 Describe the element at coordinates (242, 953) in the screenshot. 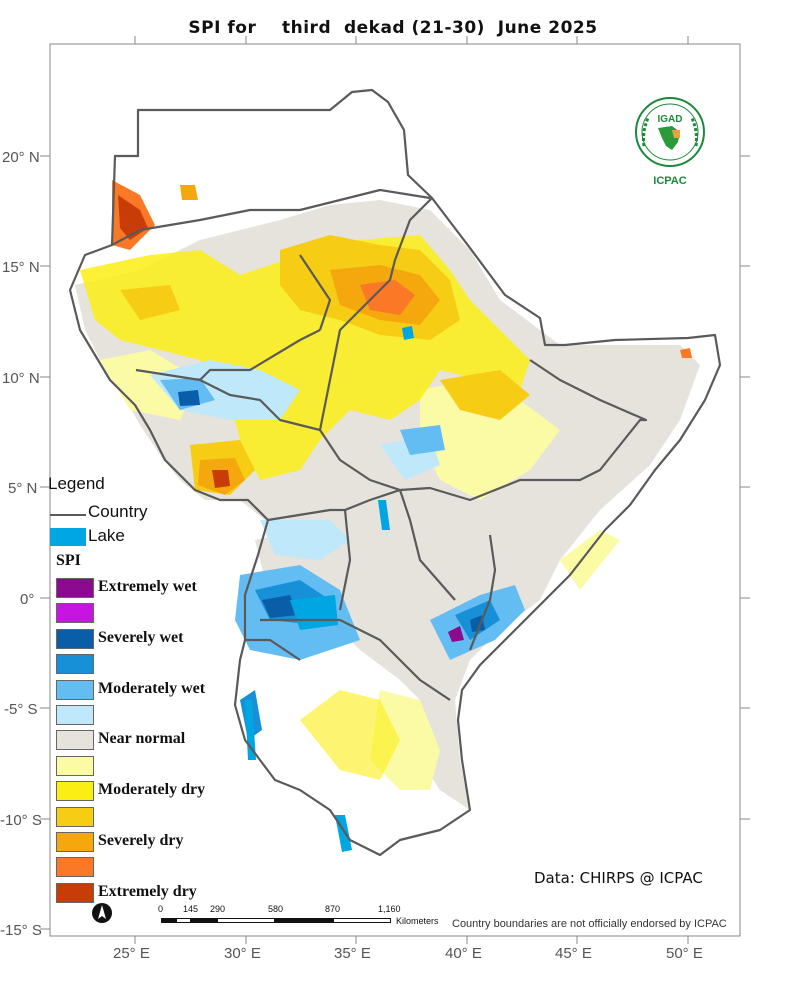

I see `lon-label-30e: 30° E` at that location.